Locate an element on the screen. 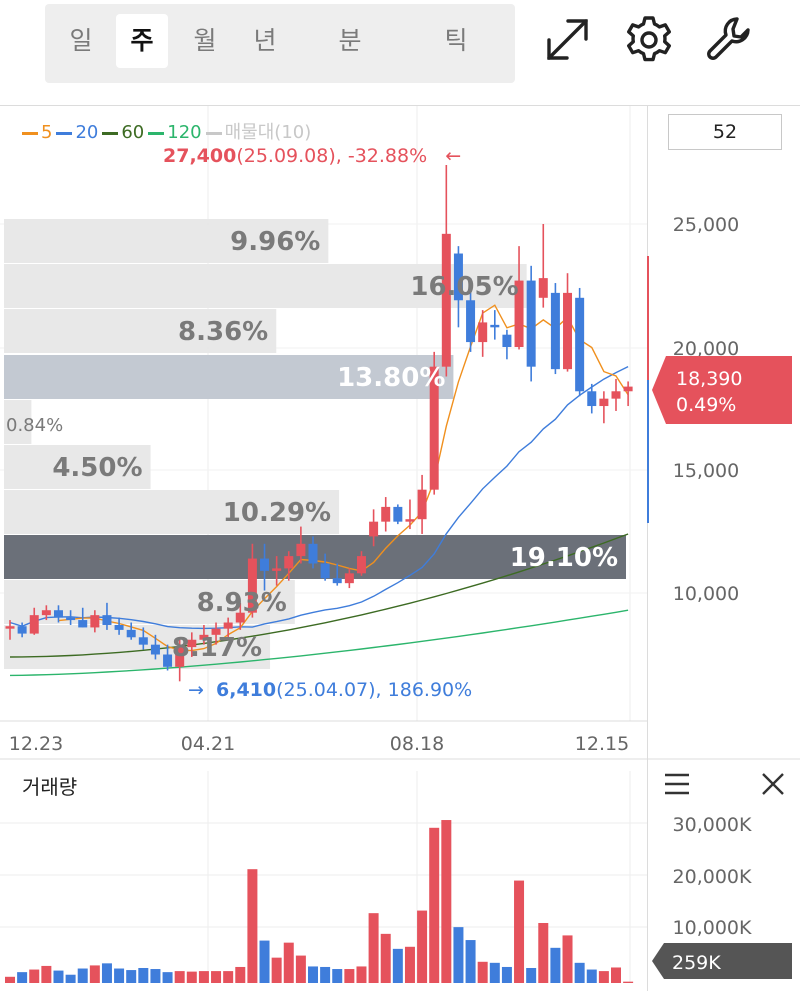  low-arrow: → is located at coordinates (196, 690).